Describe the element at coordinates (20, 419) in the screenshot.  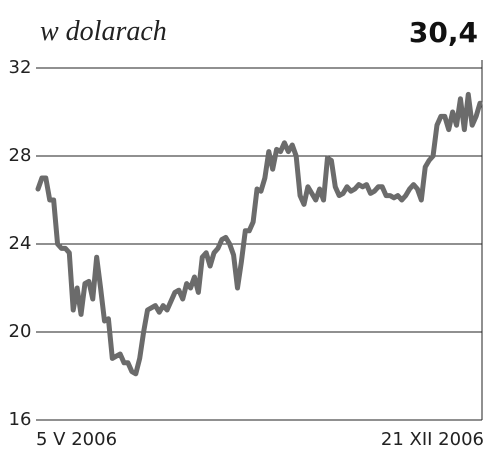
I see `y-tick-label: 16` at that location.